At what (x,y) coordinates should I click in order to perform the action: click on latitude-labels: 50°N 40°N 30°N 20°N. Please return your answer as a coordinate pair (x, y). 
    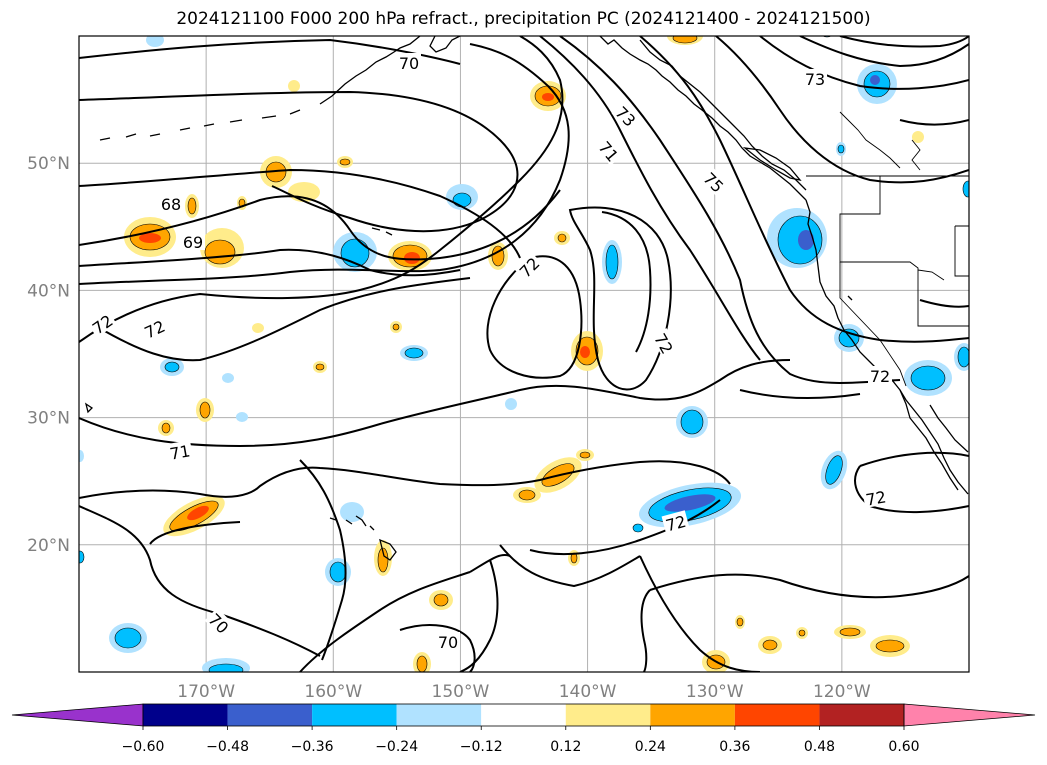
    Looking at the image, I should click on (48, 355).